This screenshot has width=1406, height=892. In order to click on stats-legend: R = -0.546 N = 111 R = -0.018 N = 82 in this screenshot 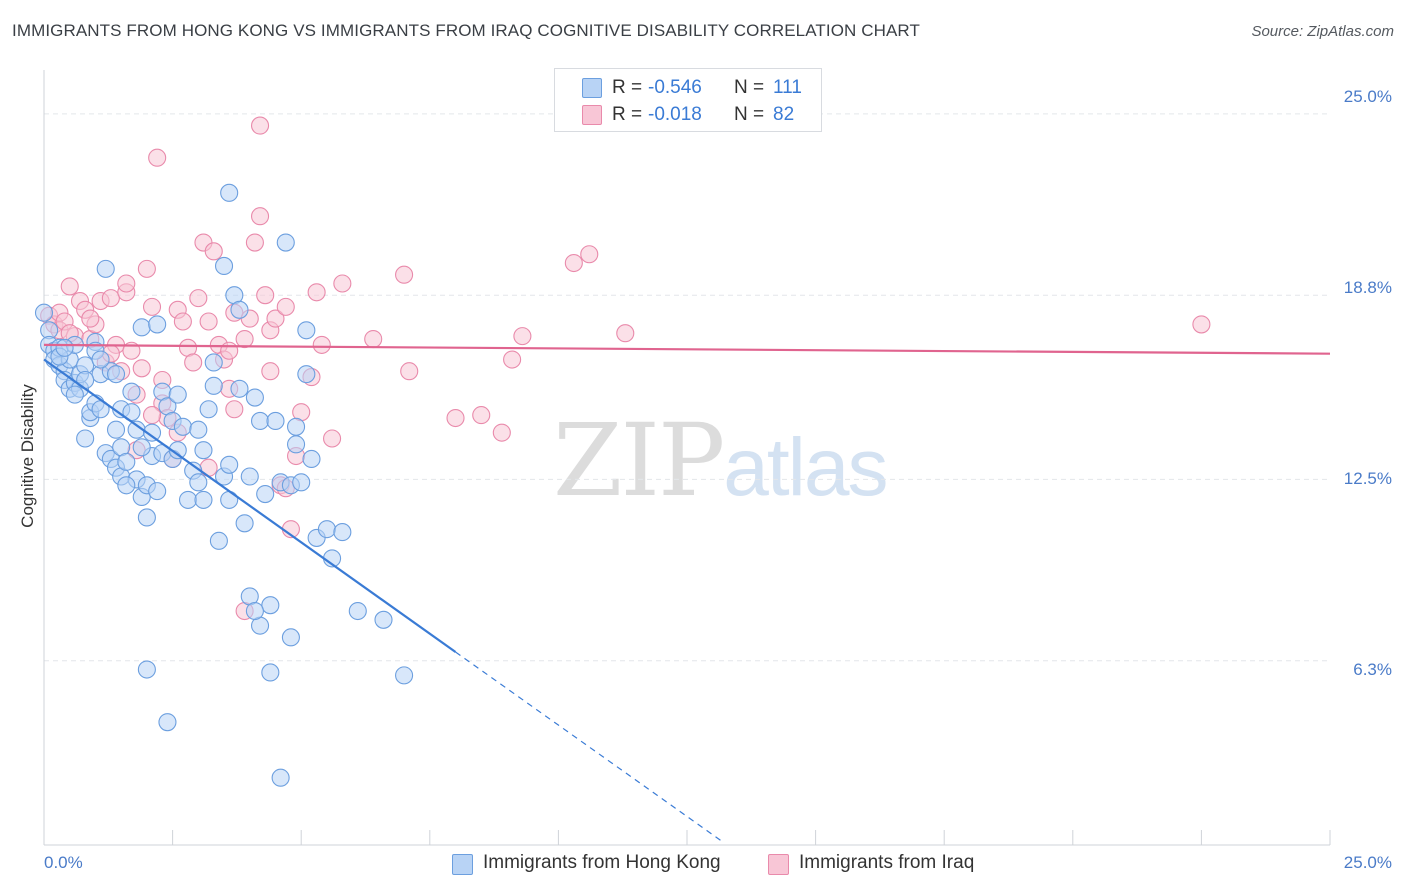, I will do `click(688, 100)`.